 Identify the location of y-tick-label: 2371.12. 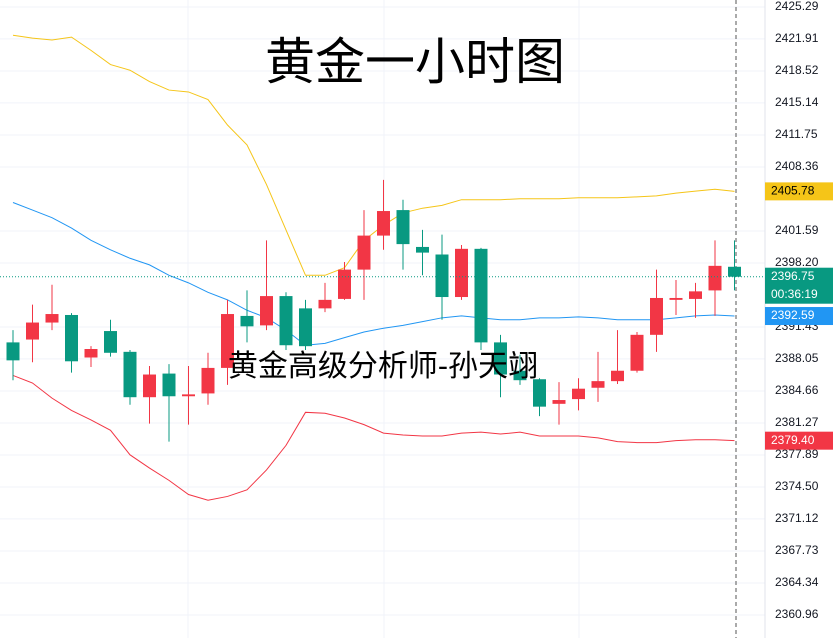
(797, 518).